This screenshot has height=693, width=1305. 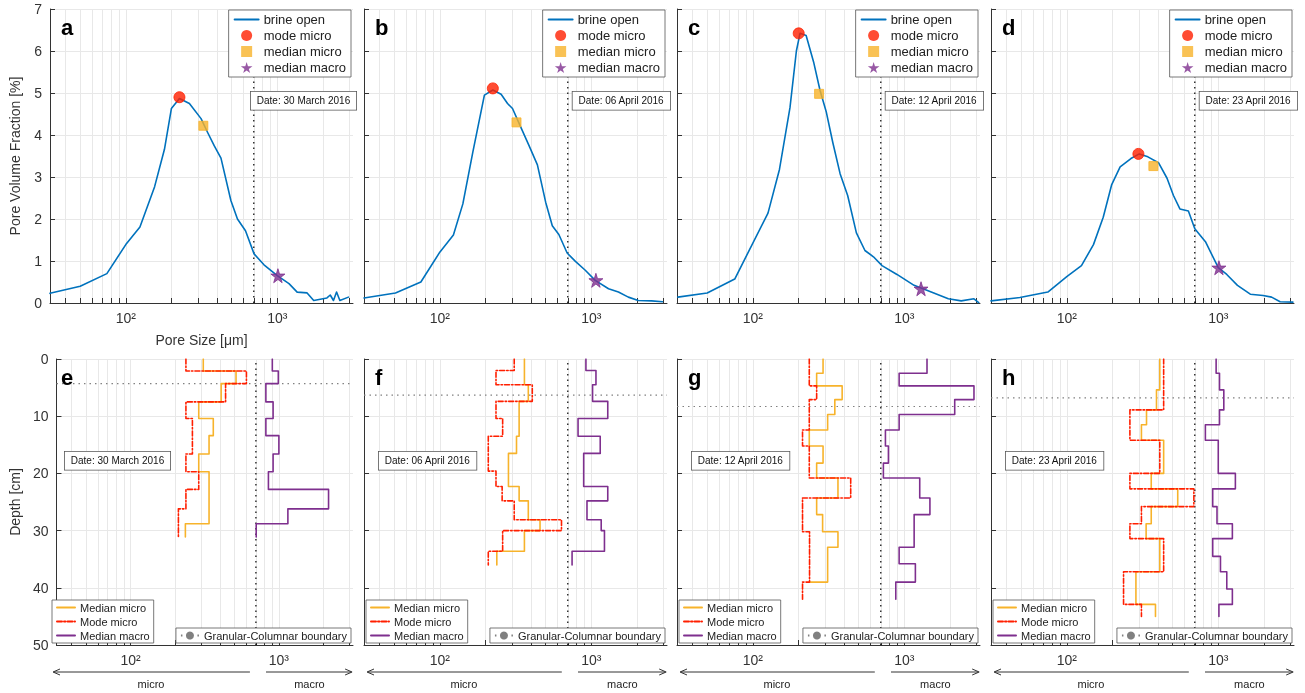 What do you see at coordinates (38, 51) in the screenshot?
I see `y-tick-label: 6` at bounding box center [38, 51].